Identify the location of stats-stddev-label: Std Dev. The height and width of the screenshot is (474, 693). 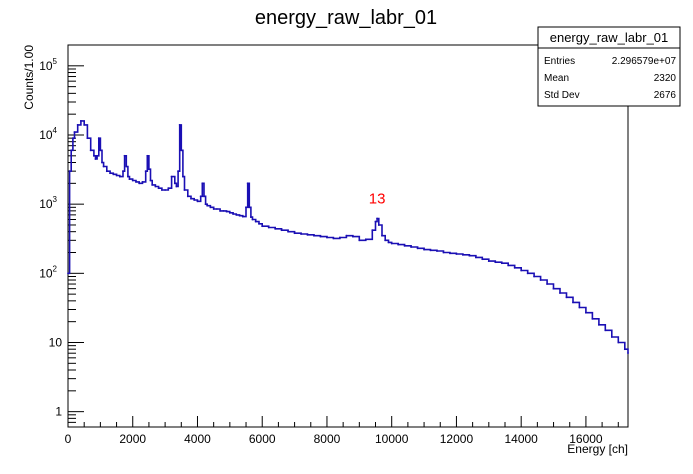
(562, 95).